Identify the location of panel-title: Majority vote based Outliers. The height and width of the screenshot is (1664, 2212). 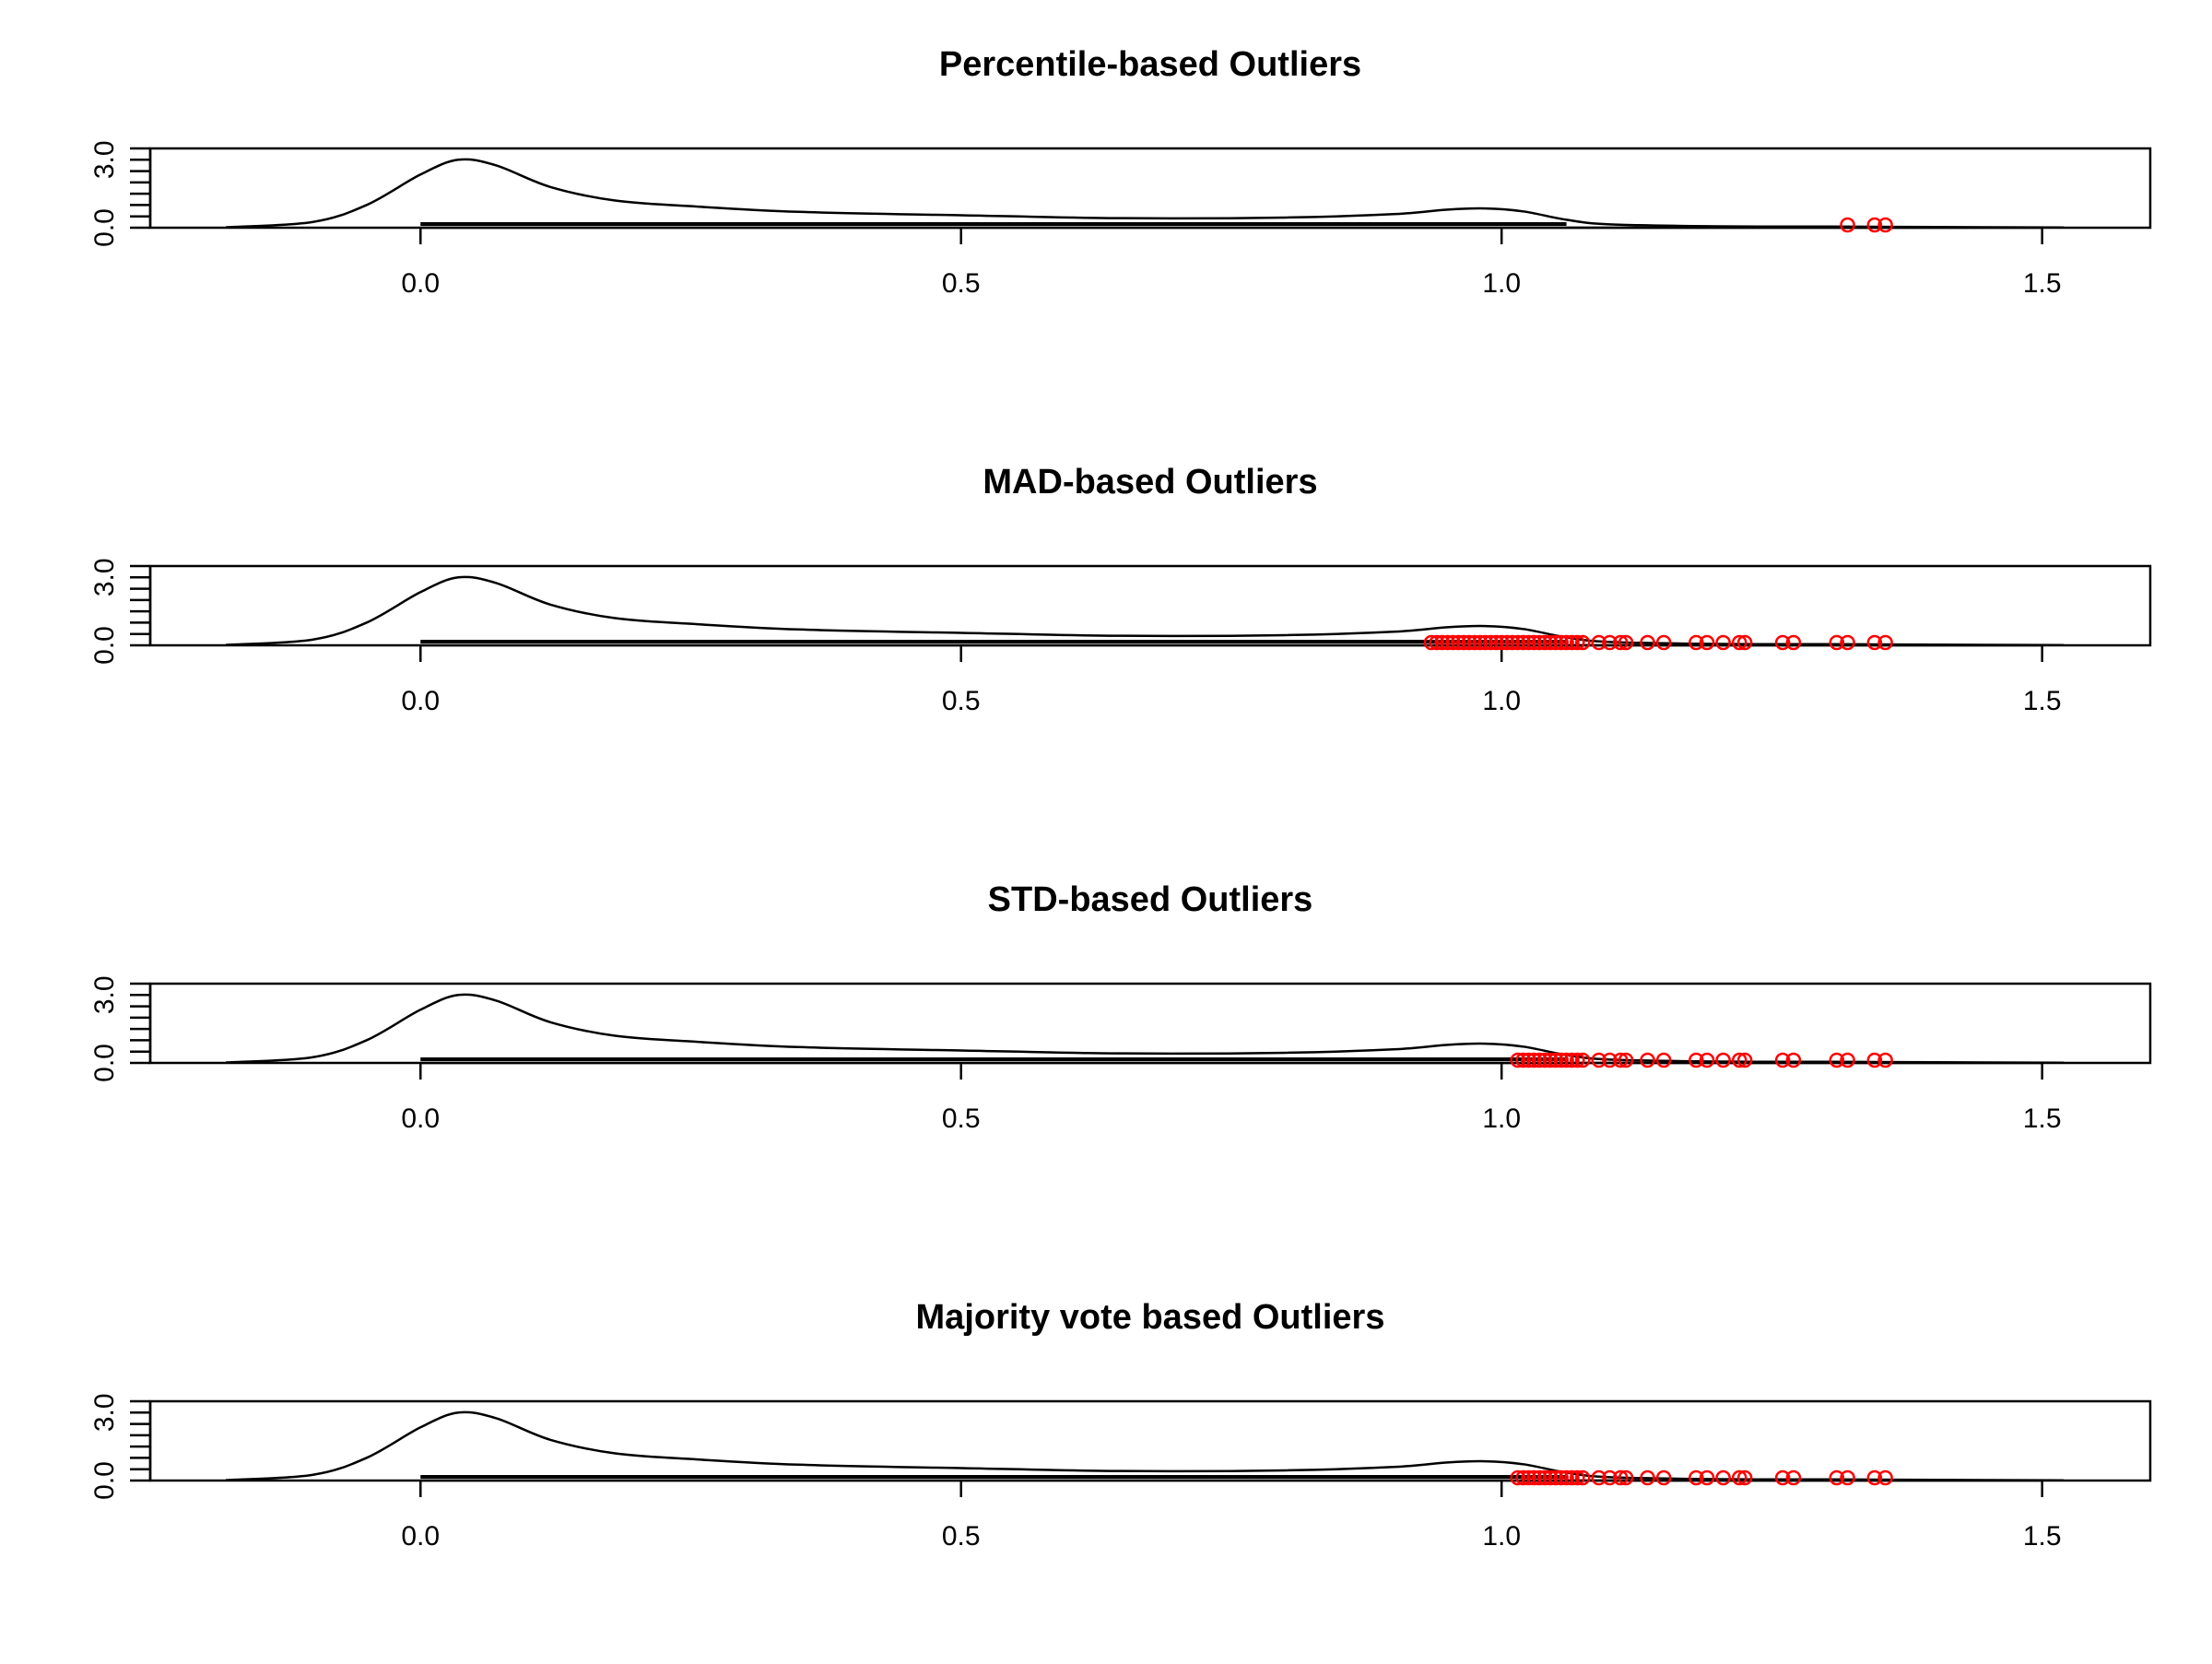
(1150, 1317).